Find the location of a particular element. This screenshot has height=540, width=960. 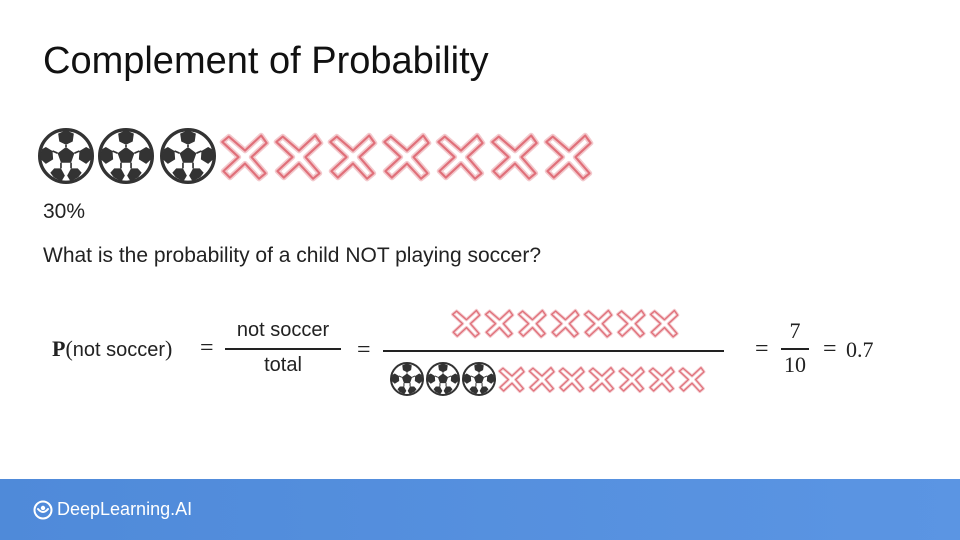

open-paren: ( is located at coordinates (69, 348).